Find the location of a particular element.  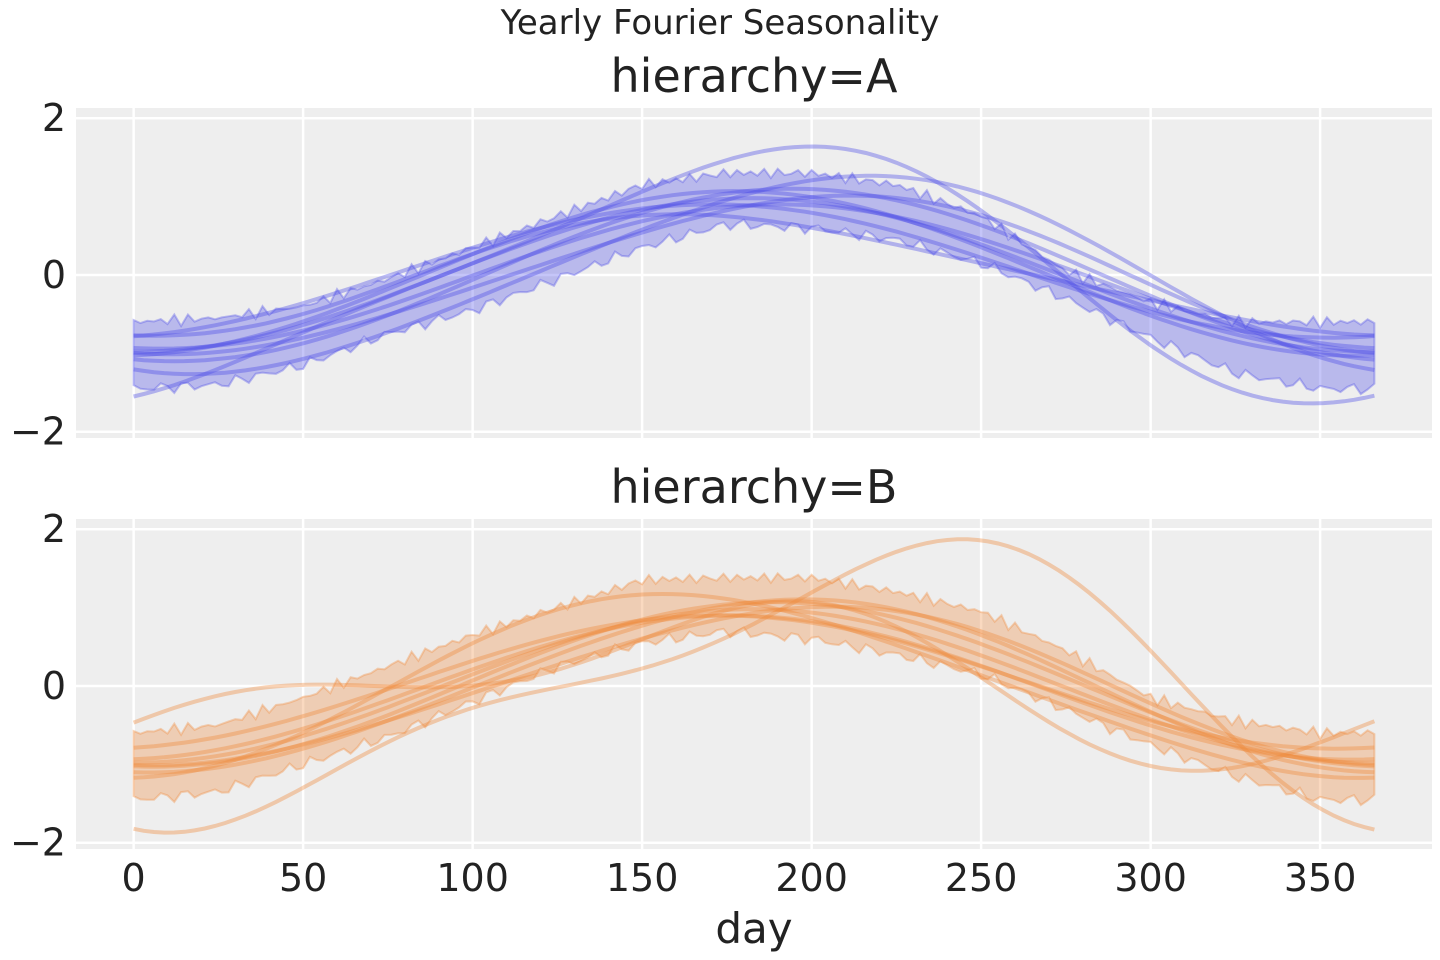

x-axis-label: day is located at coordinates (753, 928).